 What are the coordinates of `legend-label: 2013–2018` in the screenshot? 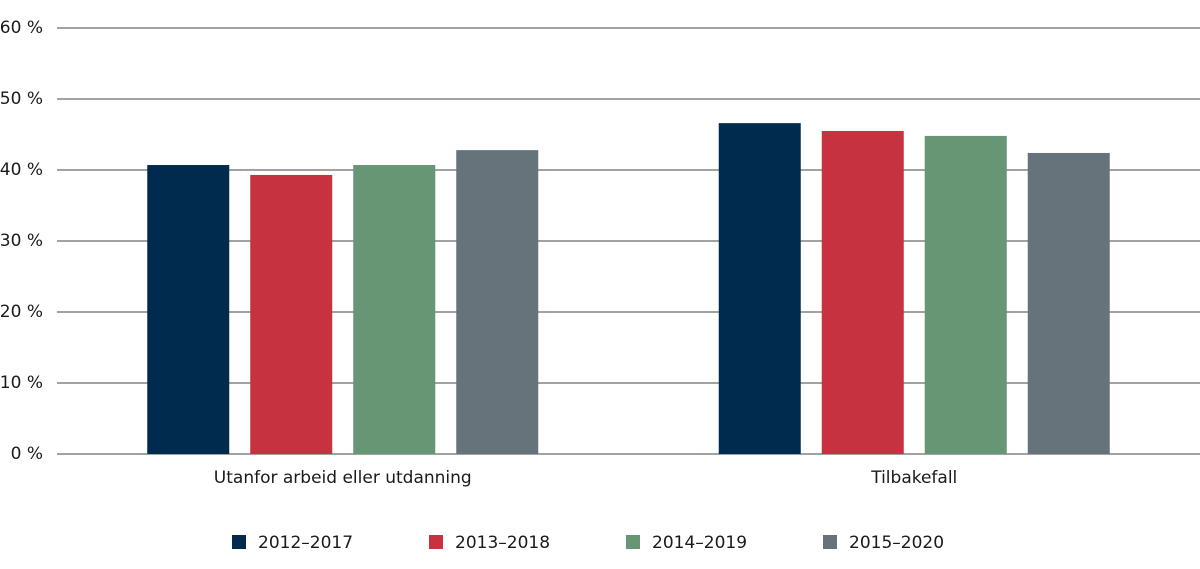 It's located at (502, 543).